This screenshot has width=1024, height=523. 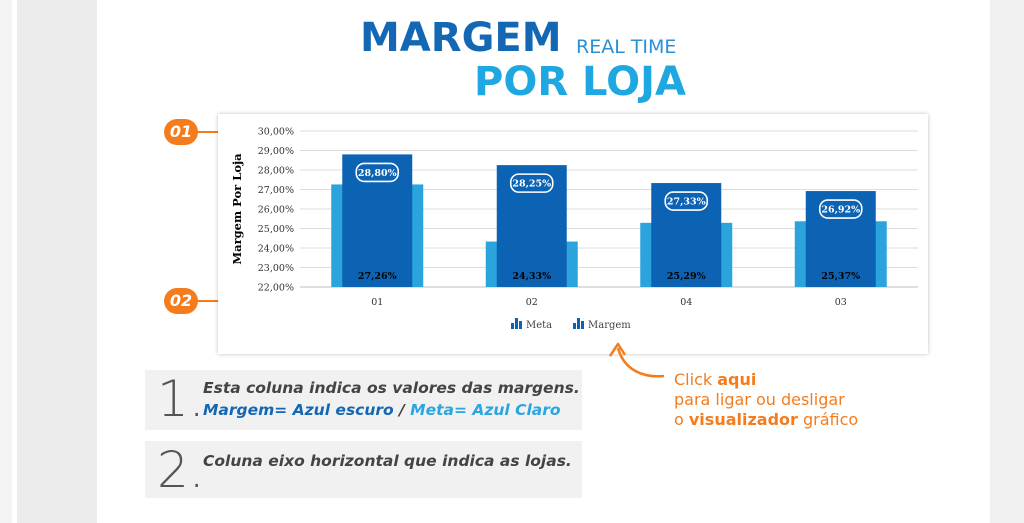 I want to click on click-hint-link: aqui, so click(x=737, y=379).